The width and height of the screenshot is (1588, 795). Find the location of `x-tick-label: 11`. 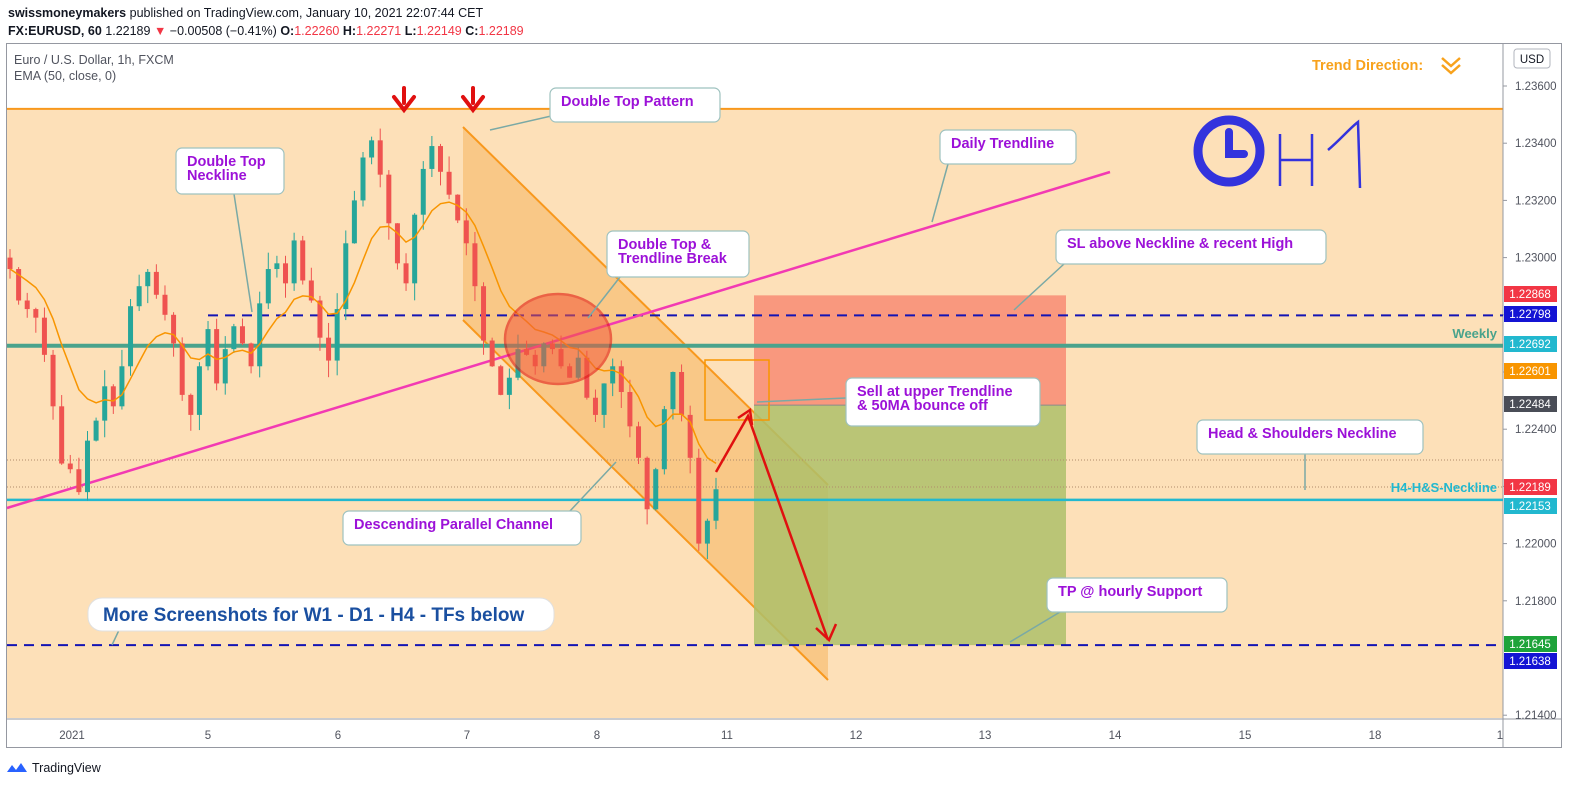

x-tick-label: 11 is located at coordinates (727, 736).